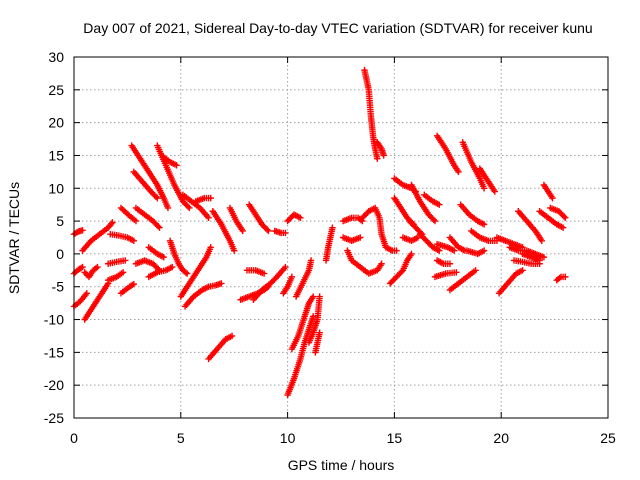  What do you see at coordinates (60, 221) in the screenshot?
I see `y-tick-label: 5` at bounding box center [60, 221].